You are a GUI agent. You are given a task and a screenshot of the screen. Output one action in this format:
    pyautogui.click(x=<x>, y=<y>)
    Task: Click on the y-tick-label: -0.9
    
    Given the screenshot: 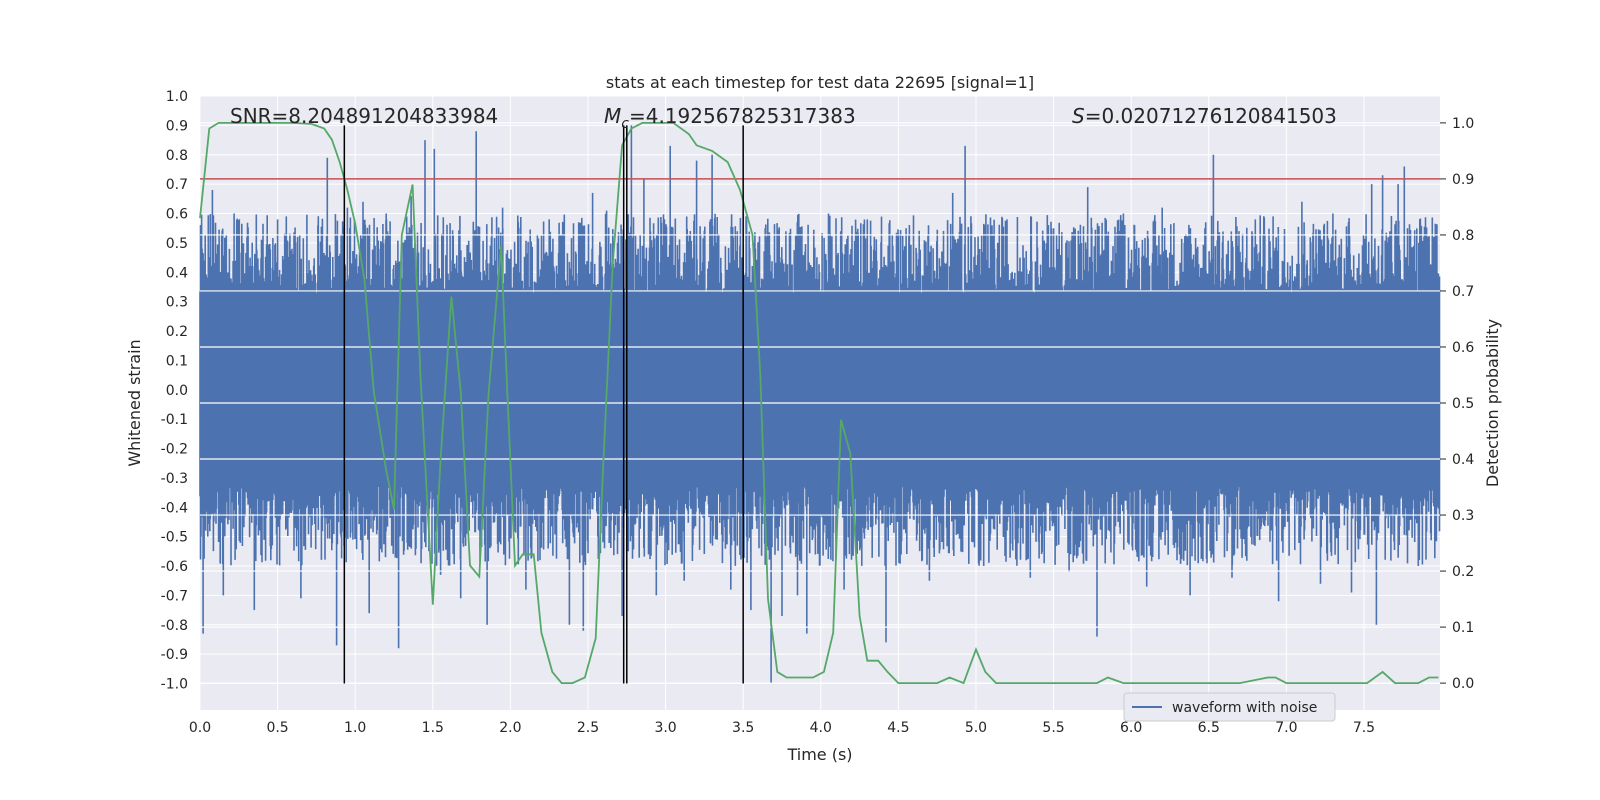 What is the action you would take?
    pyautogui.click(x=174, y=655)
    